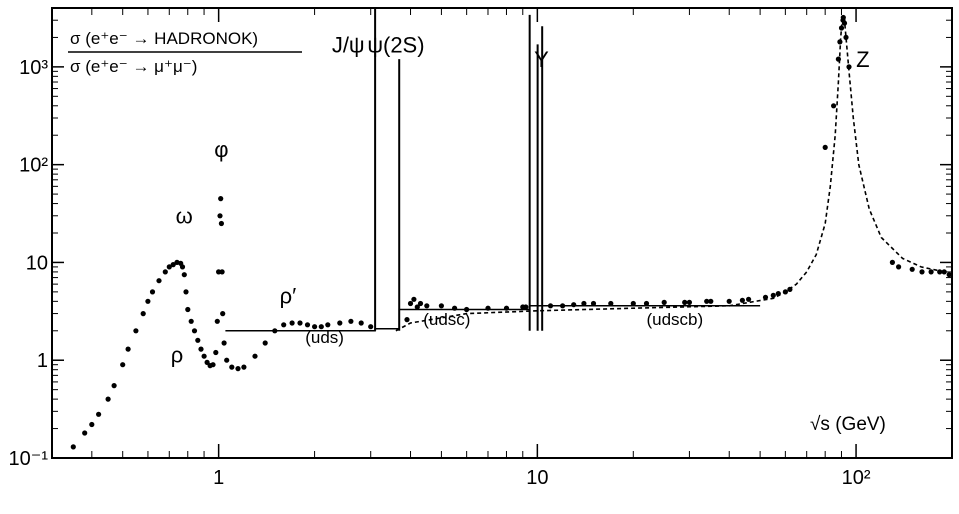  What do you see at coordinates (537, 478) in the screenshot?
I see `x-tick-label: 10` at bounding box center [537, 478].